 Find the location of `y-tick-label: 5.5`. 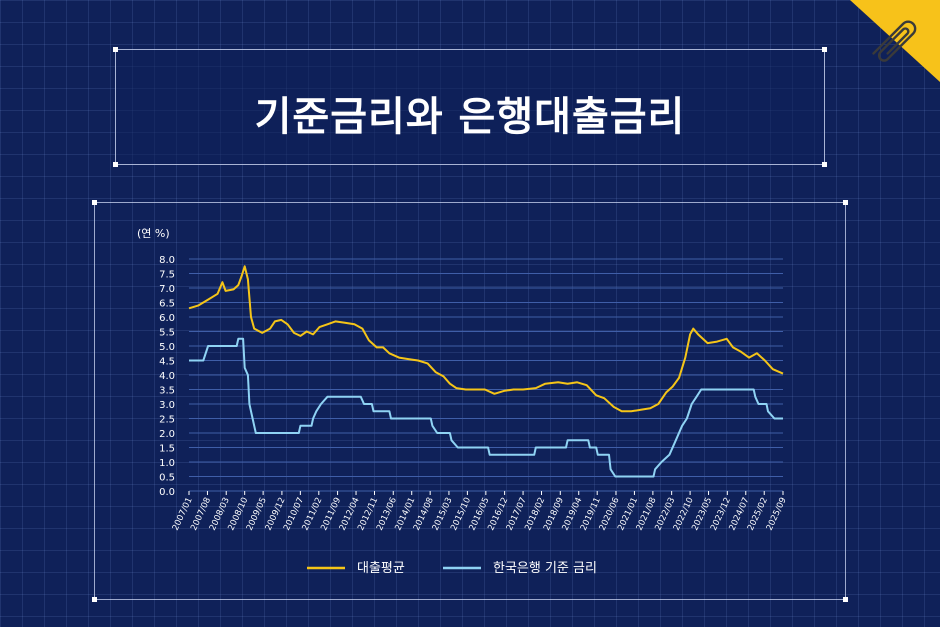

y-tick-label: 5.5 is located at coordinates (167, 333).